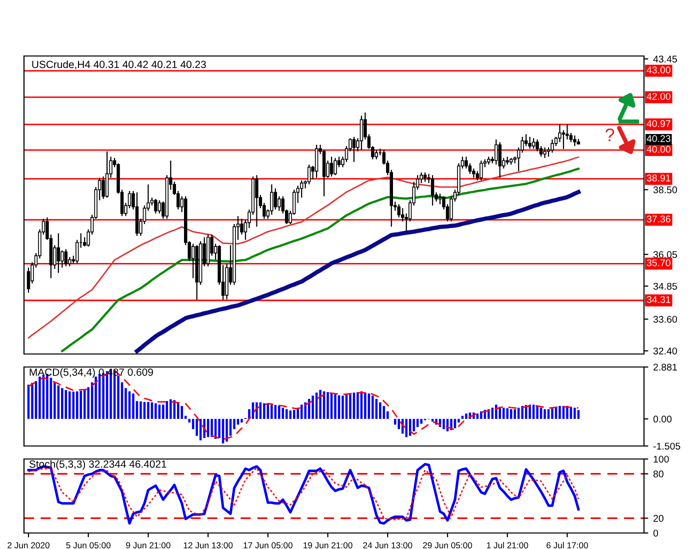 This screenshot has height=549, width=691. What do you see at coordinates (662, 419) in the screenshot?
I see `y-tick-label: 0.00` at bounding box center [662, 419].